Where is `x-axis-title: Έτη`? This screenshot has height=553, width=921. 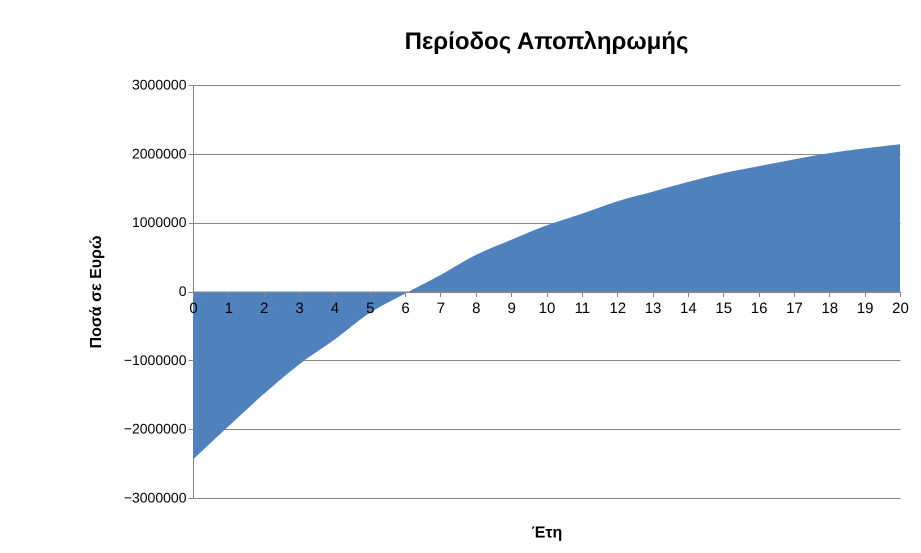
x-axis-title: Έτη is located at coordinates (547, 533).